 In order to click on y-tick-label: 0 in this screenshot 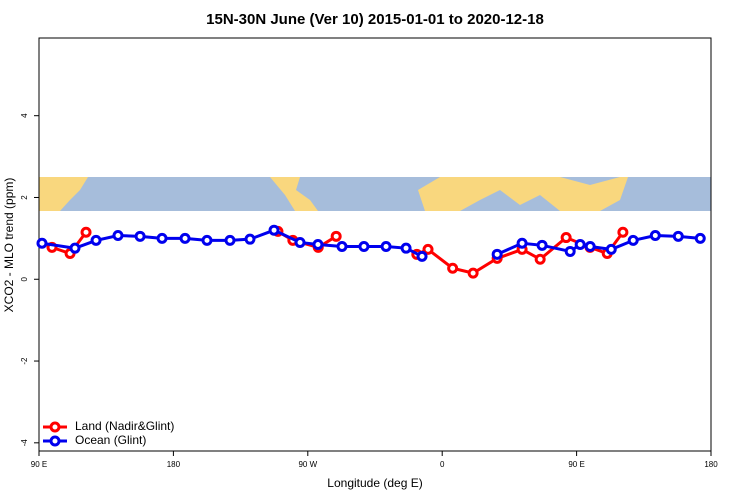, I will do `click(24, 278)`.